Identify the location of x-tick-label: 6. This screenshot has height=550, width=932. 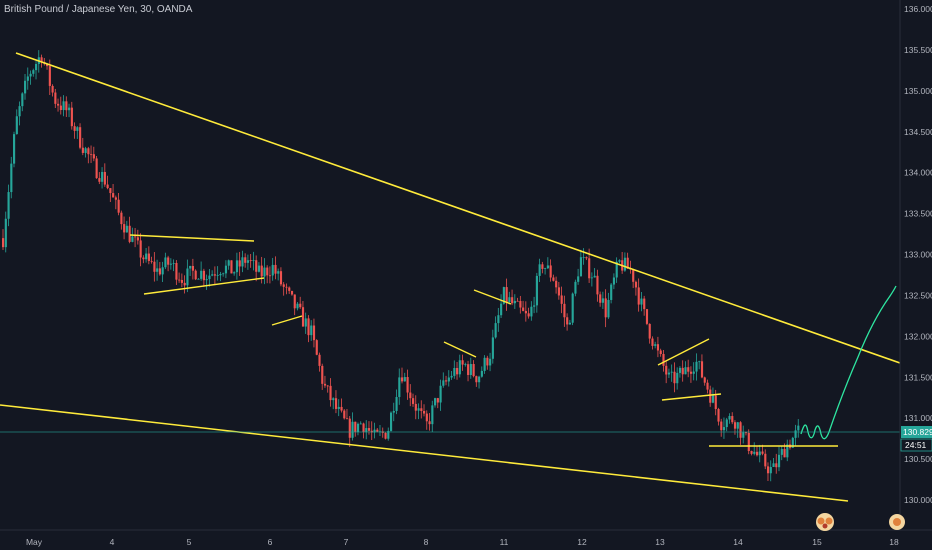
(270, 542).